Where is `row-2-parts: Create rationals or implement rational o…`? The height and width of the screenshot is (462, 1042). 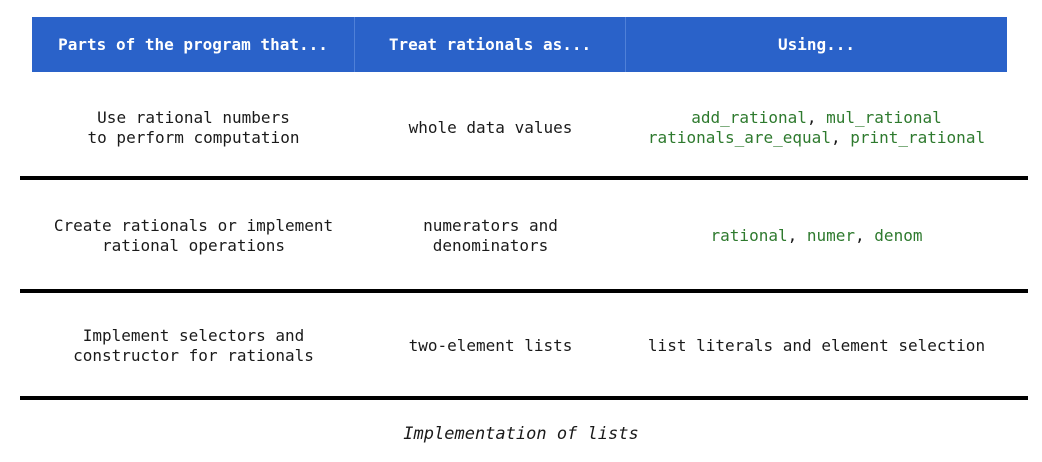 row-2-parts: Create rationals or implement rational o… is located at coordinates (193, 236).